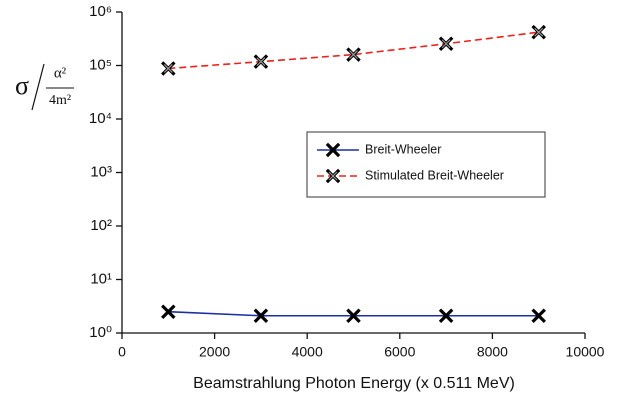 The width and height of the screenshot is (623, 405). Describe the element at coordinates (403, 149) in the screenshot. I see `legend-label: Breit-Wheeler` at that location.